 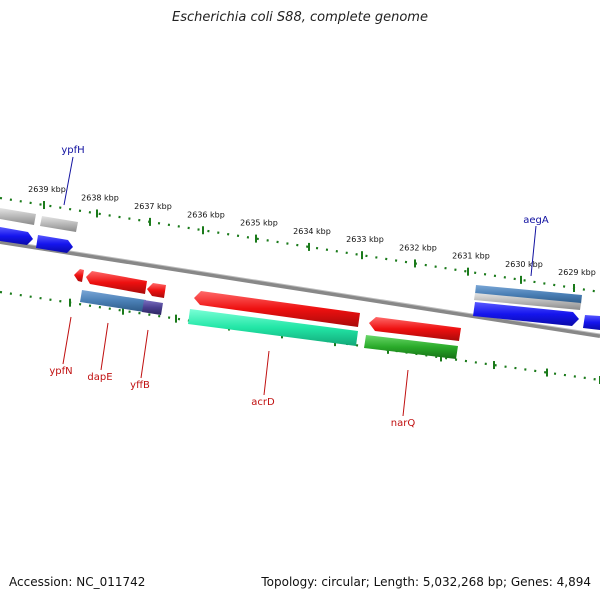 I want to click on gene-label-yffB: yffB, so click(x=140, y=385).